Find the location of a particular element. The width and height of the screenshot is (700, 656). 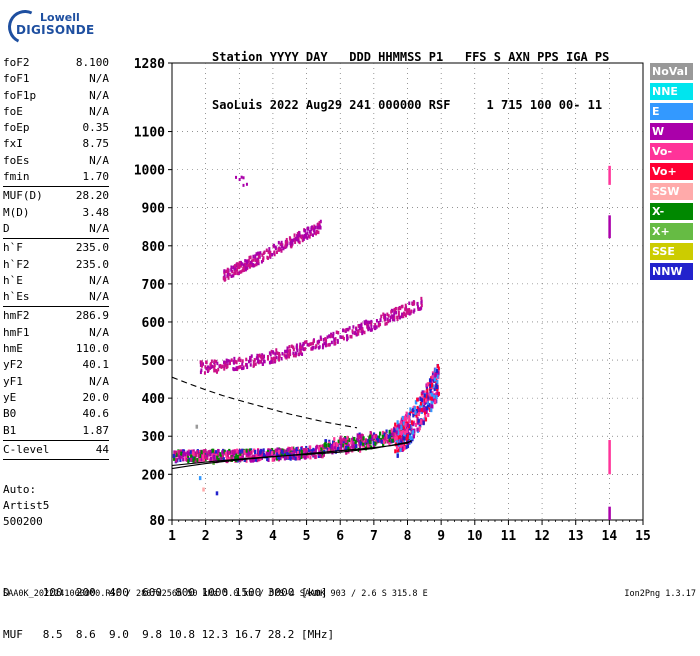

x-tick-label: 7 is located at coordinates (374, 536).